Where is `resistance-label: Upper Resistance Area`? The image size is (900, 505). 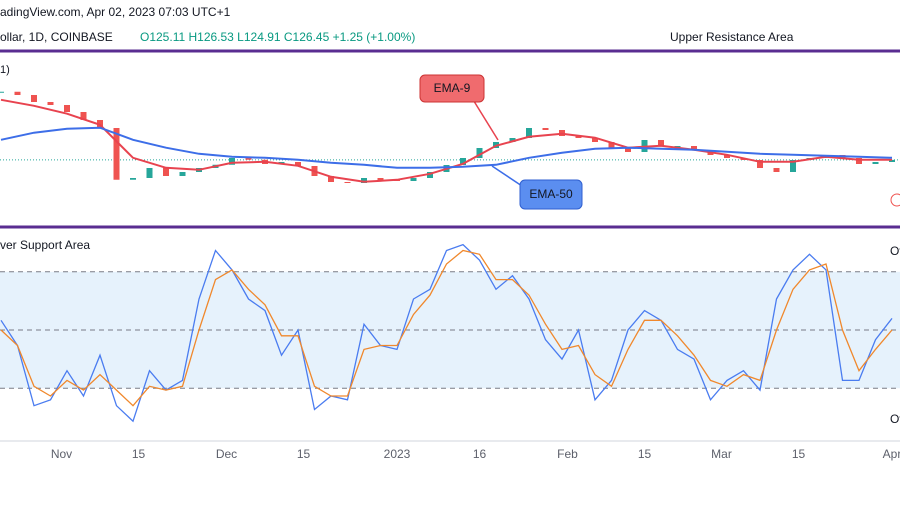 resistance-label: Upper Resistance Area is located at coordinates (732, 37).